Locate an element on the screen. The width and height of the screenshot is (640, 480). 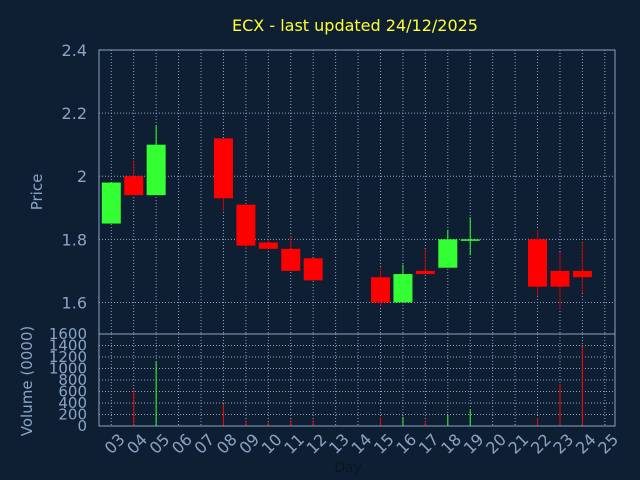
price-tick-label: 2 is located at coordinates (82, 176).